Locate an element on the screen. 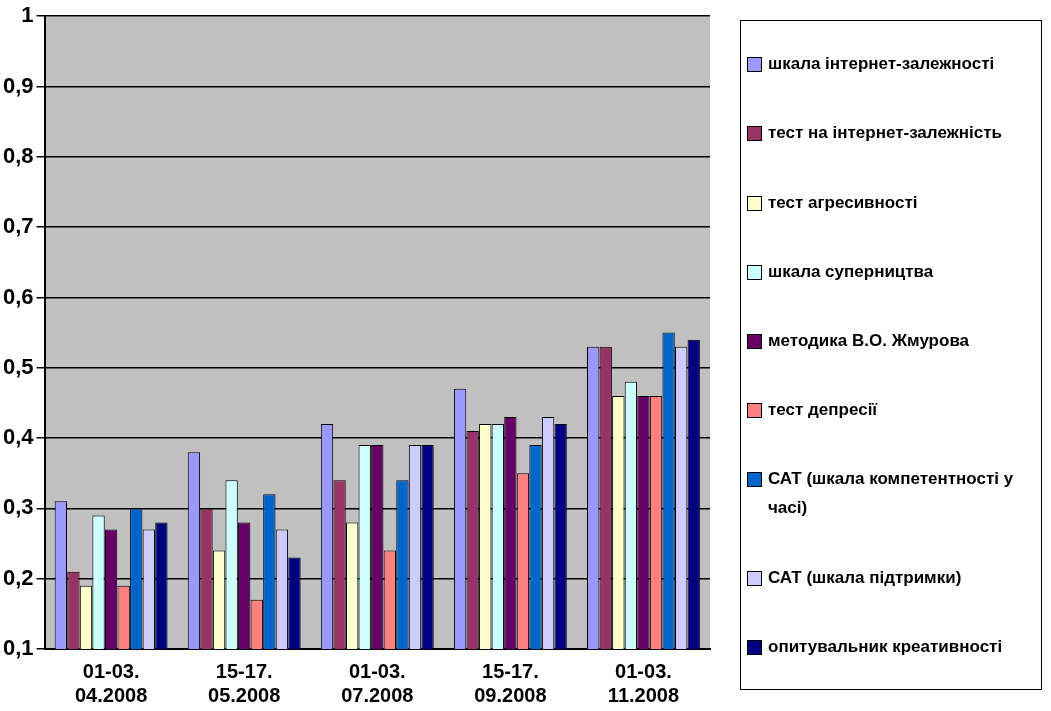 This screenshot has height=711, width=1051. legend-label: тест депресії is located at coordinates (823, 410).